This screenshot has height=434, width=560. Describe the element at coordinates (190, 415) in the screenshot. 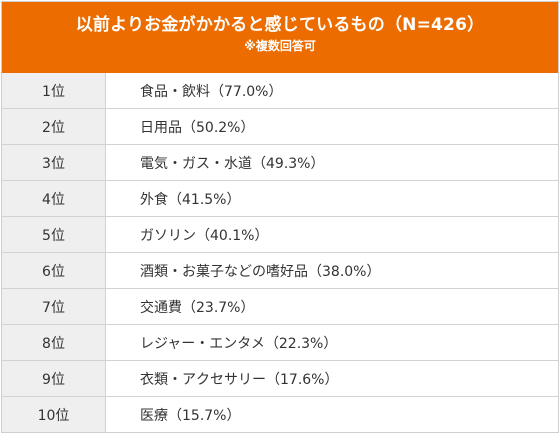

I see `item-cell: 医療（15.7%）` at that location.